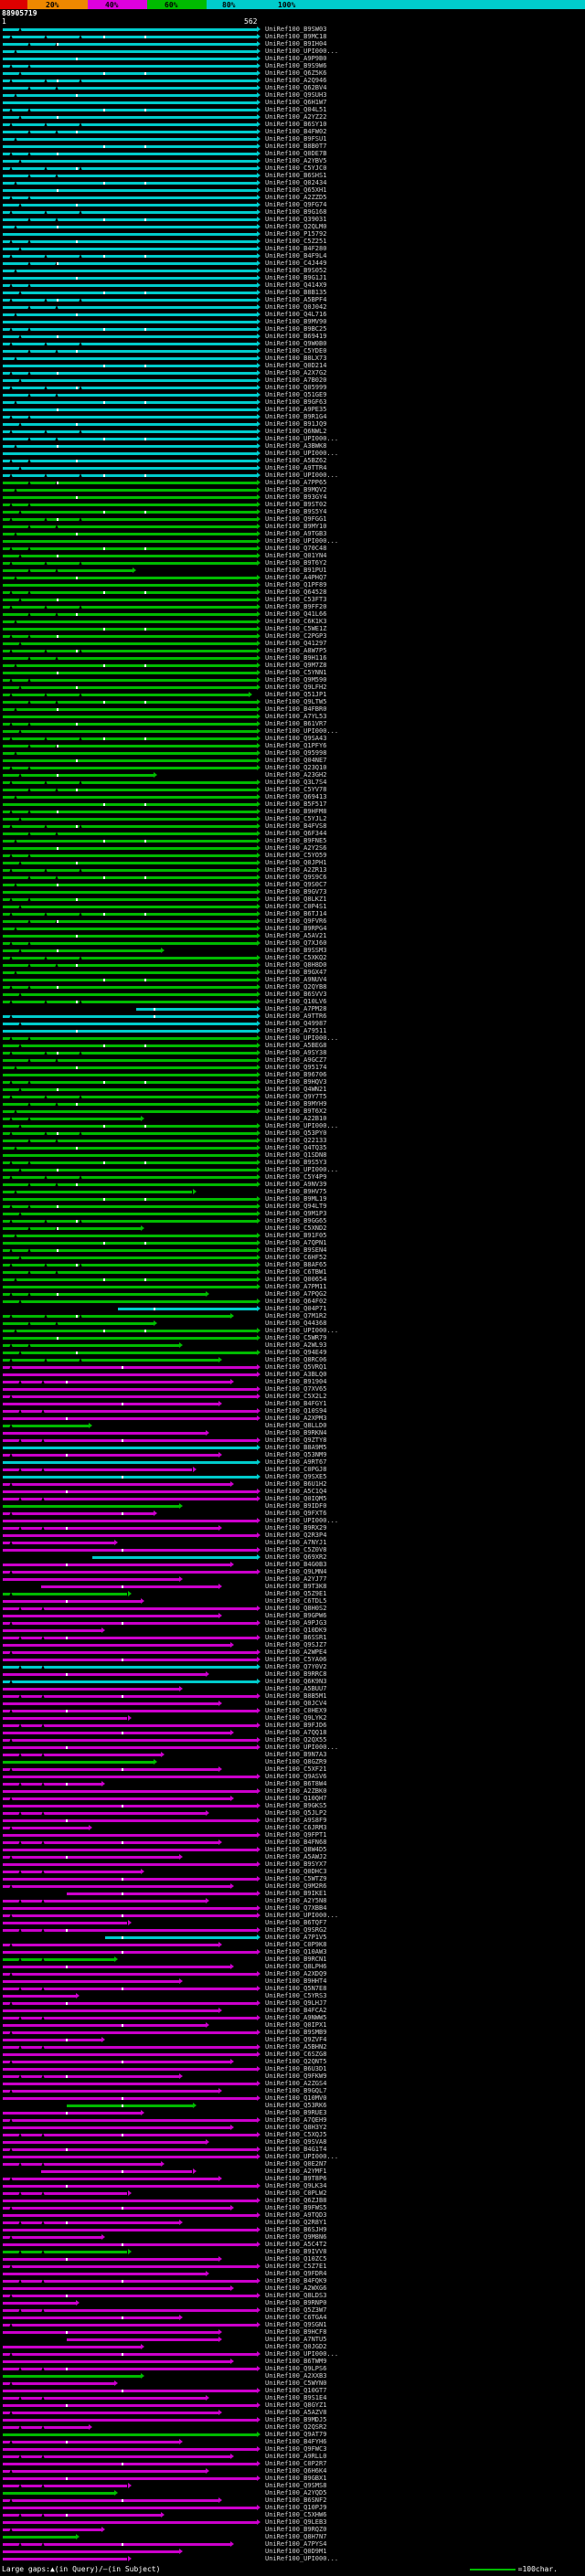  Describe the element at coordinates (296, 2127) in the screenshot. I see `hit-label: UniRef100_Q8H3Y2` at that location.